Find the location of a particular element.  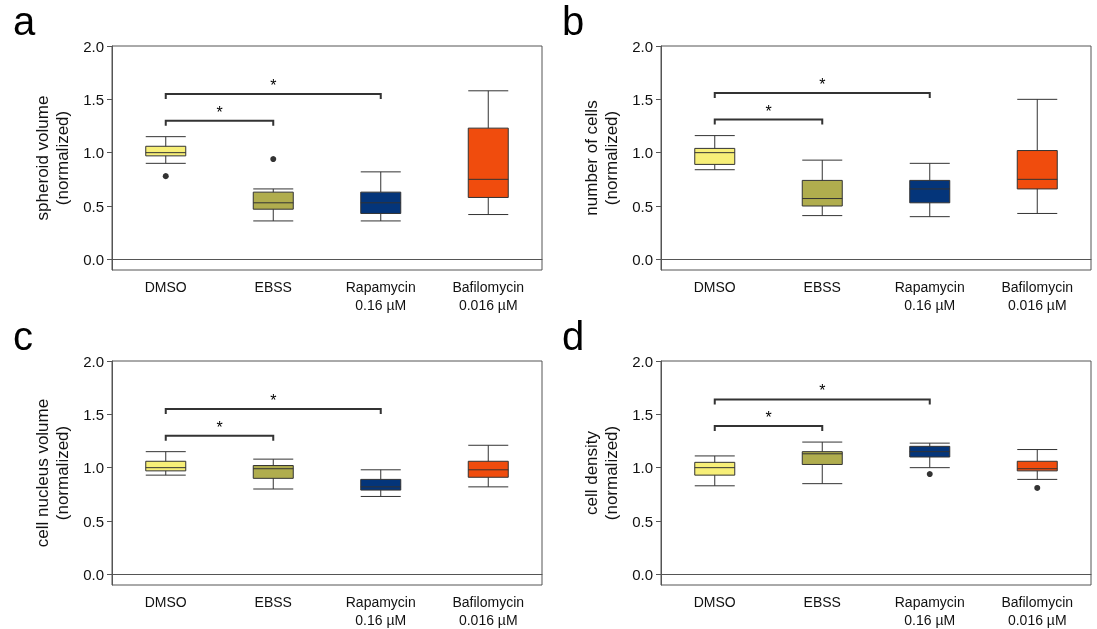

y-axis-title: cell nucleus volume (normalized) is located at coordinates (52, 472).